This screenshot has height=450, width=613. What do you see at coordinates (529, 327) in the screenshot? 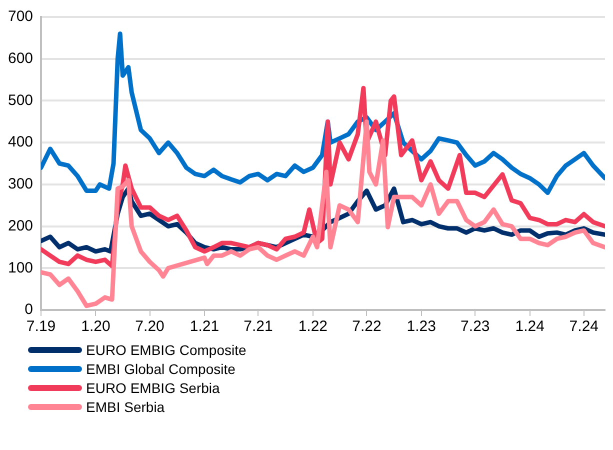
I see `x-tick-label: 1.24` at bounding box center [529, 327].